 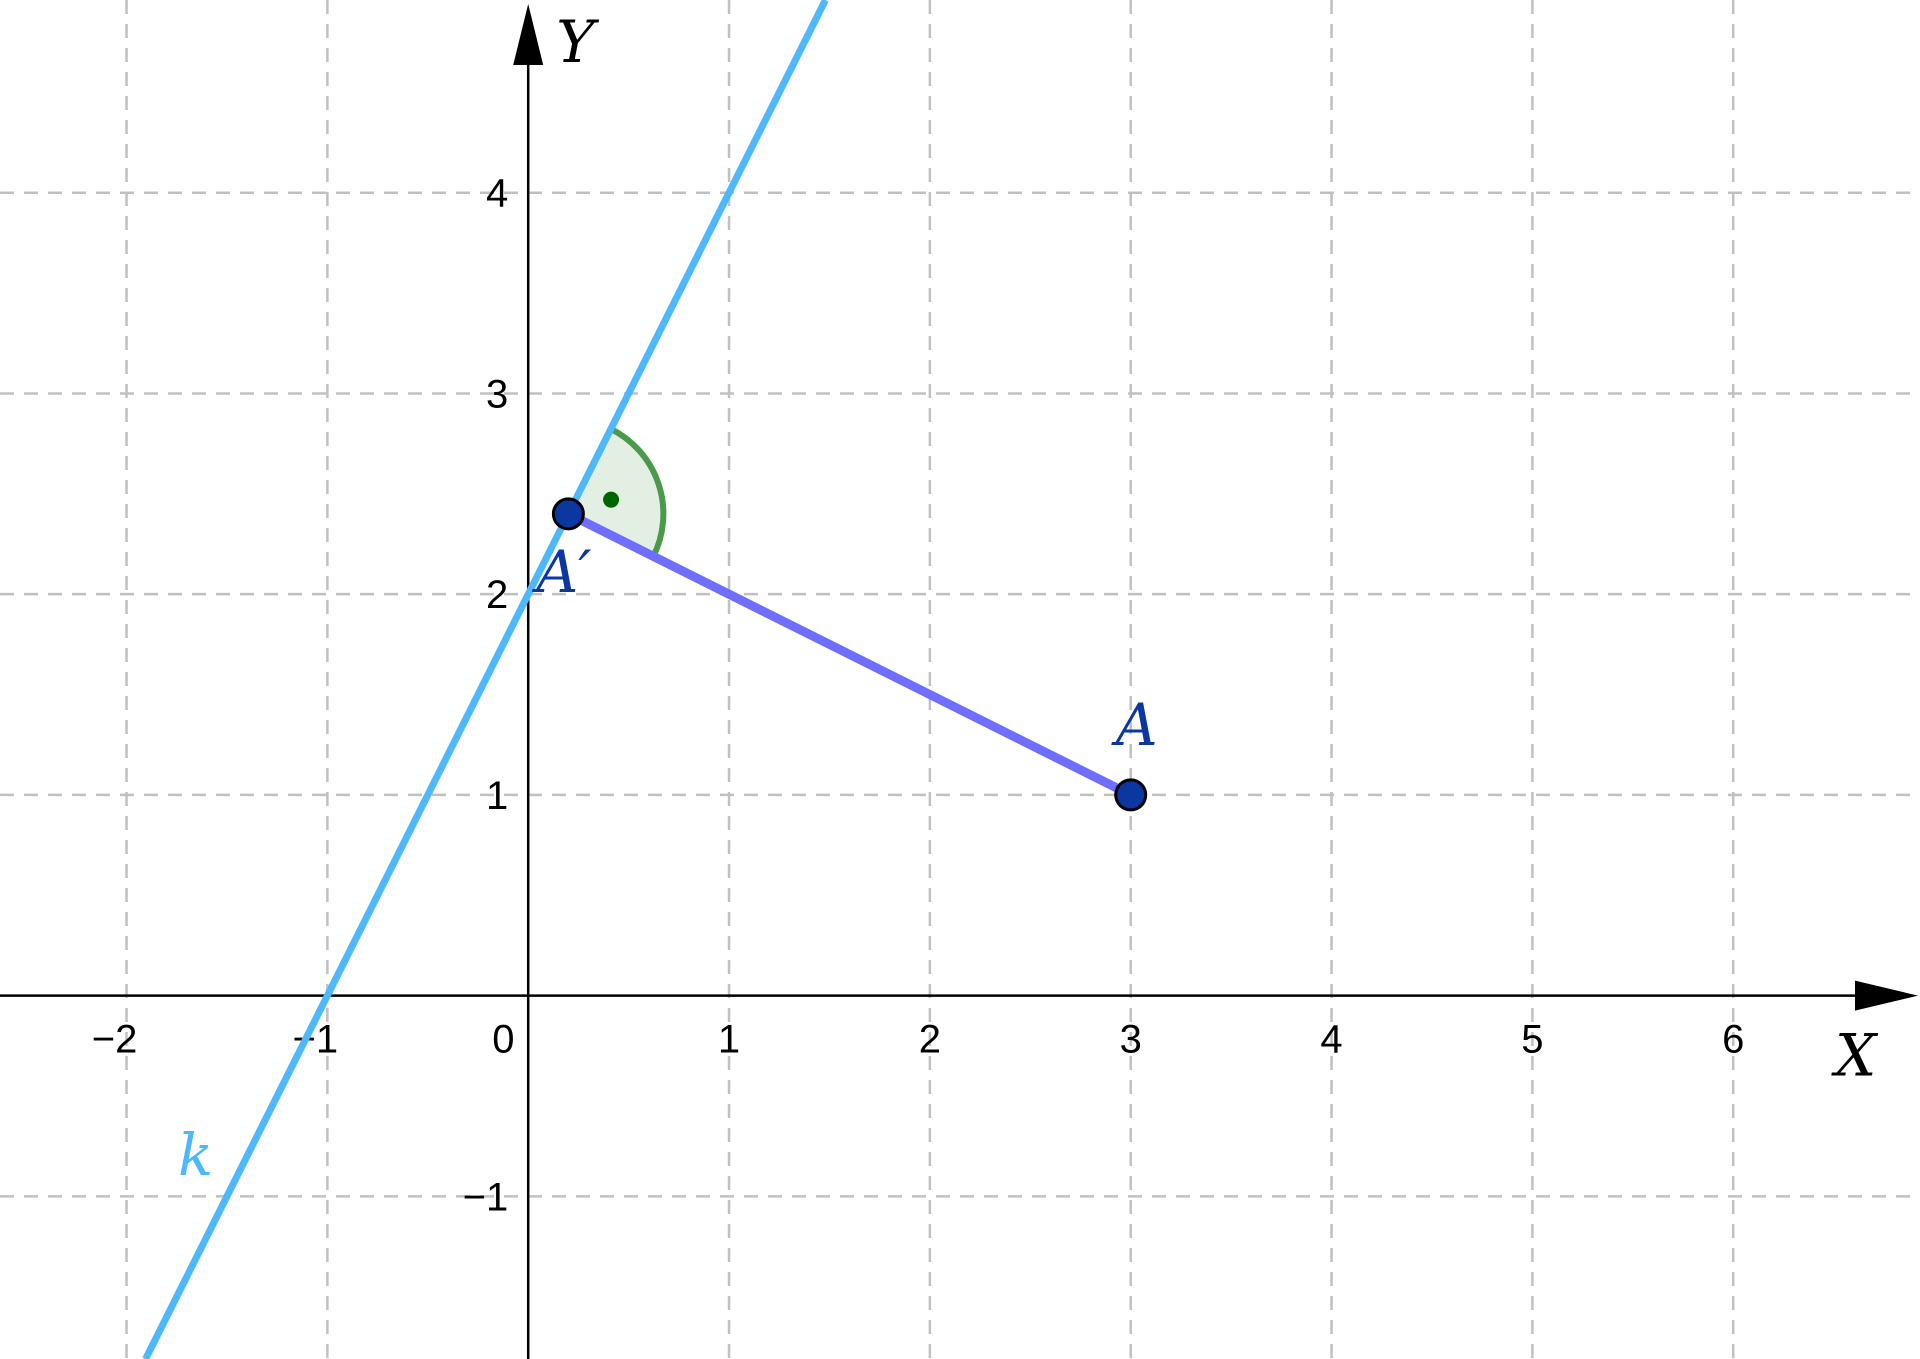 I want to click on points: A A′, so click(x=844, y=654).